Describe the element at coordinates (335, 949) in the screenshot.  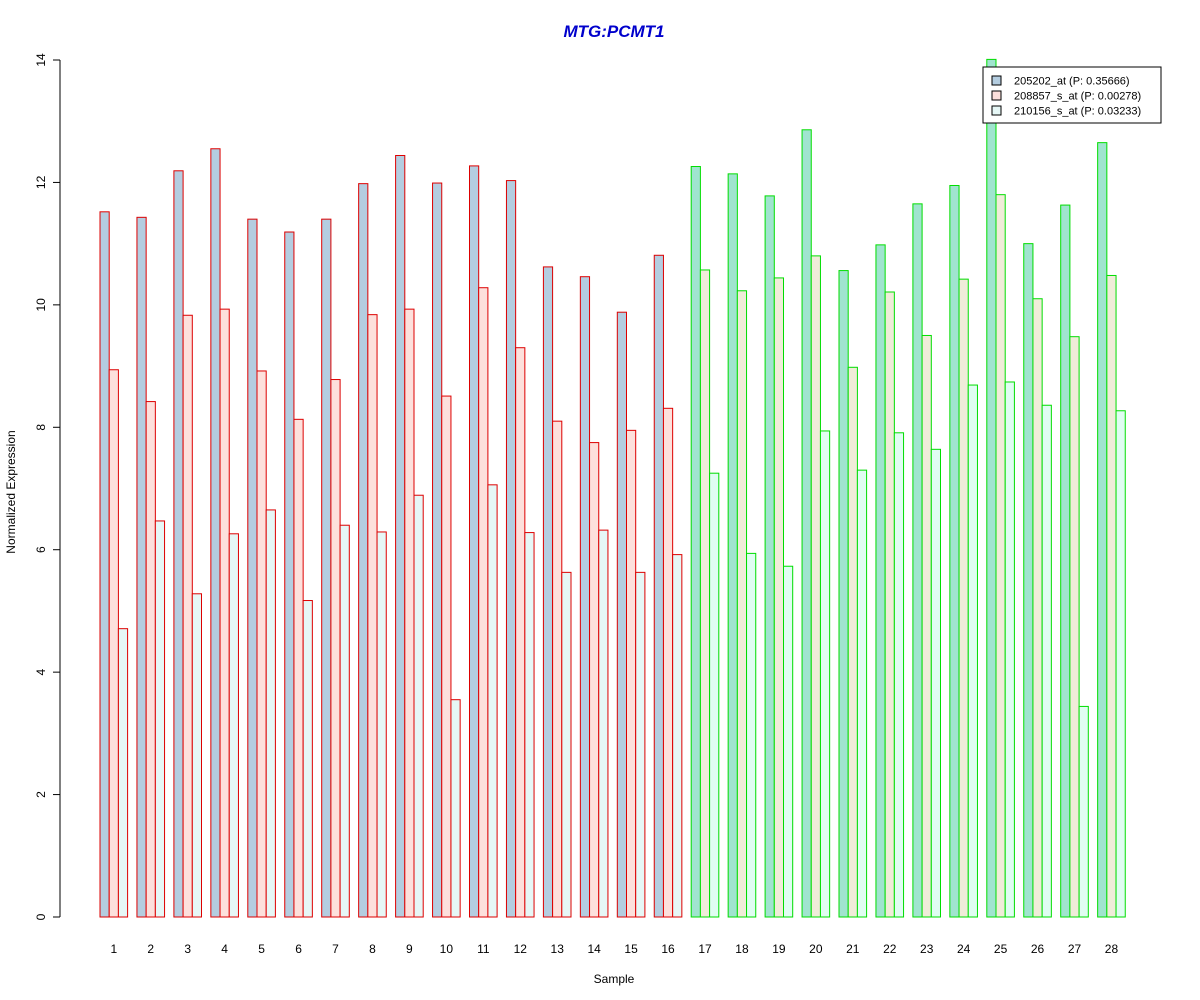
I see `x-tick-label: 7` at that location.